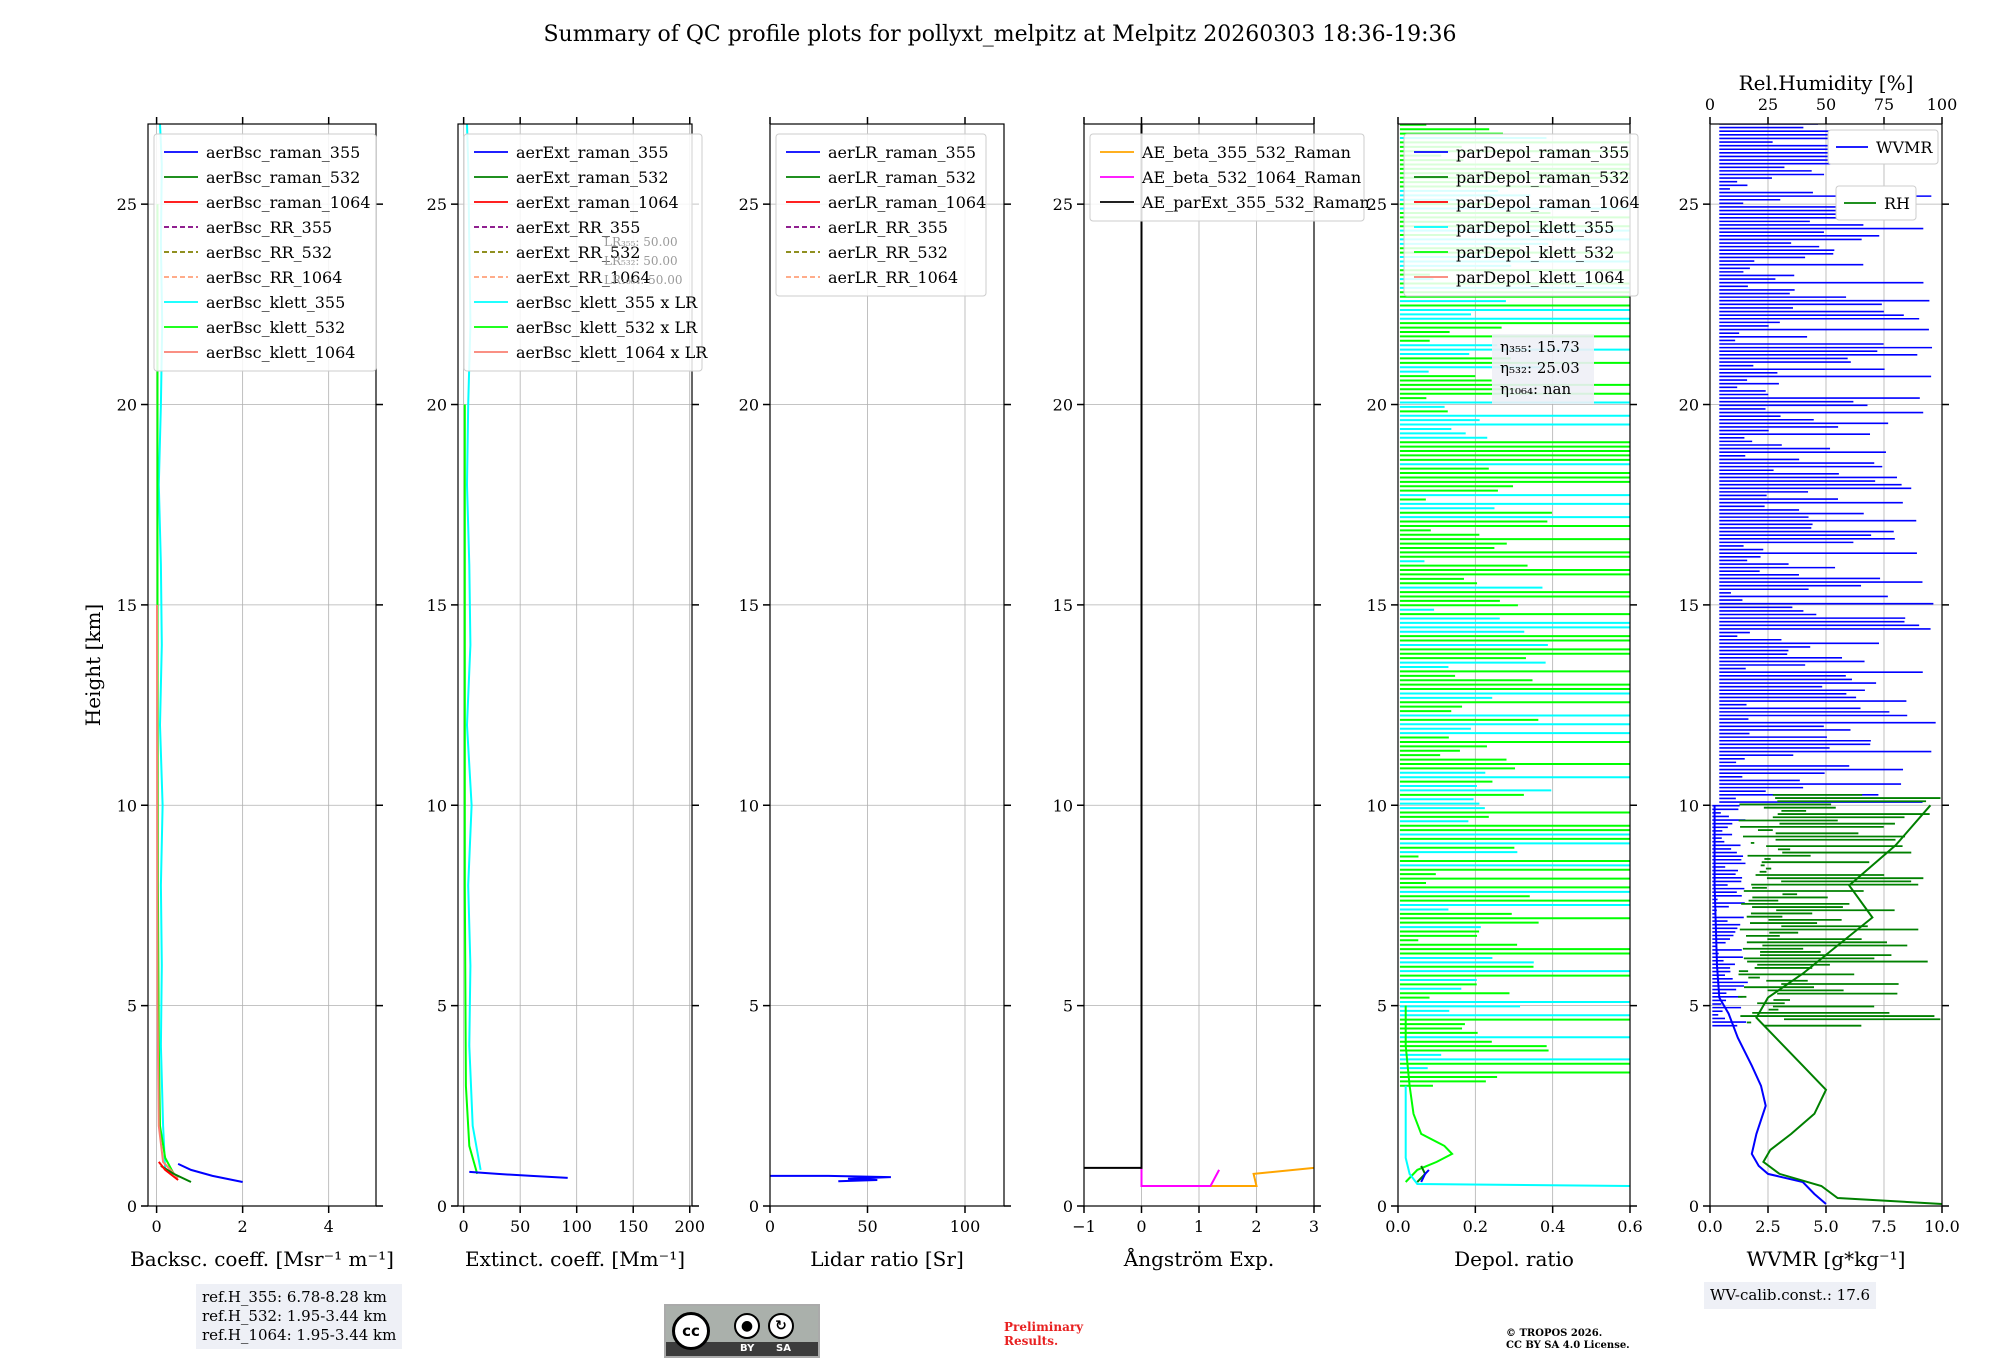 The image size is (2000, 1360). What do you see at coordinates (1897, 203) in the screenshot?
I see `legend-label: RH` at bounding box center [1897, 203].